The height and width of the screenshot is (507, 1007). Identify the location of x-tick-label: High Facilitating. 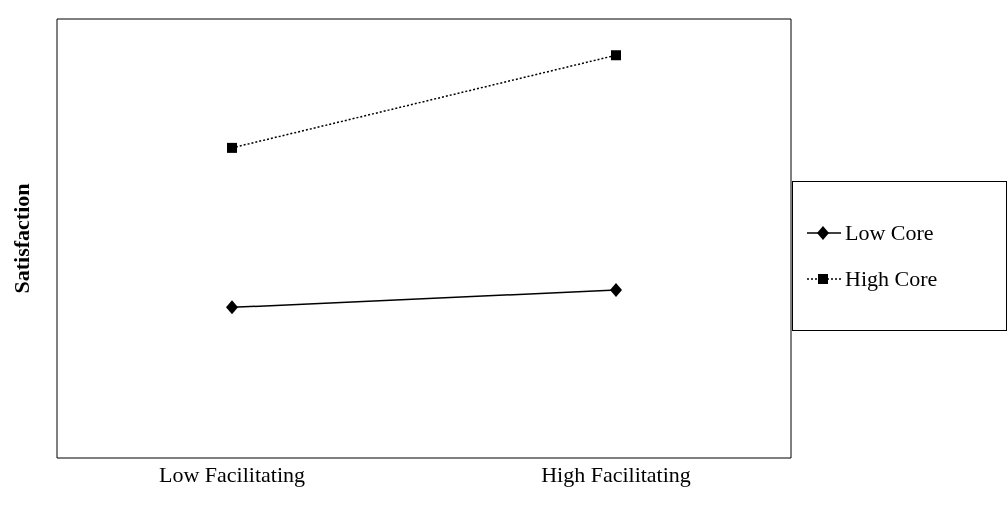
(616, 474).